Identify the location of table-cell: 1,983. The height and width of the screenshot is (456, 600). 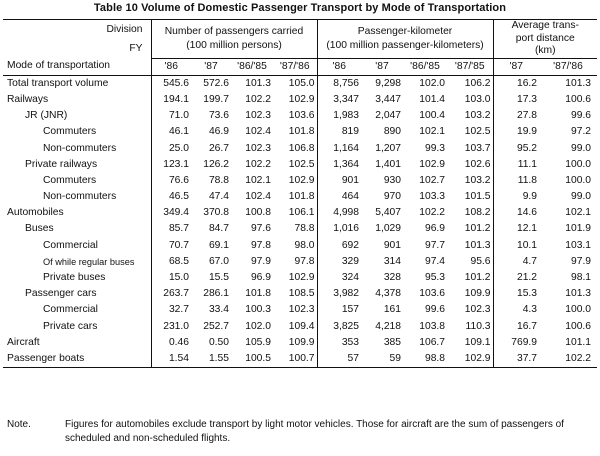
(346, 116).